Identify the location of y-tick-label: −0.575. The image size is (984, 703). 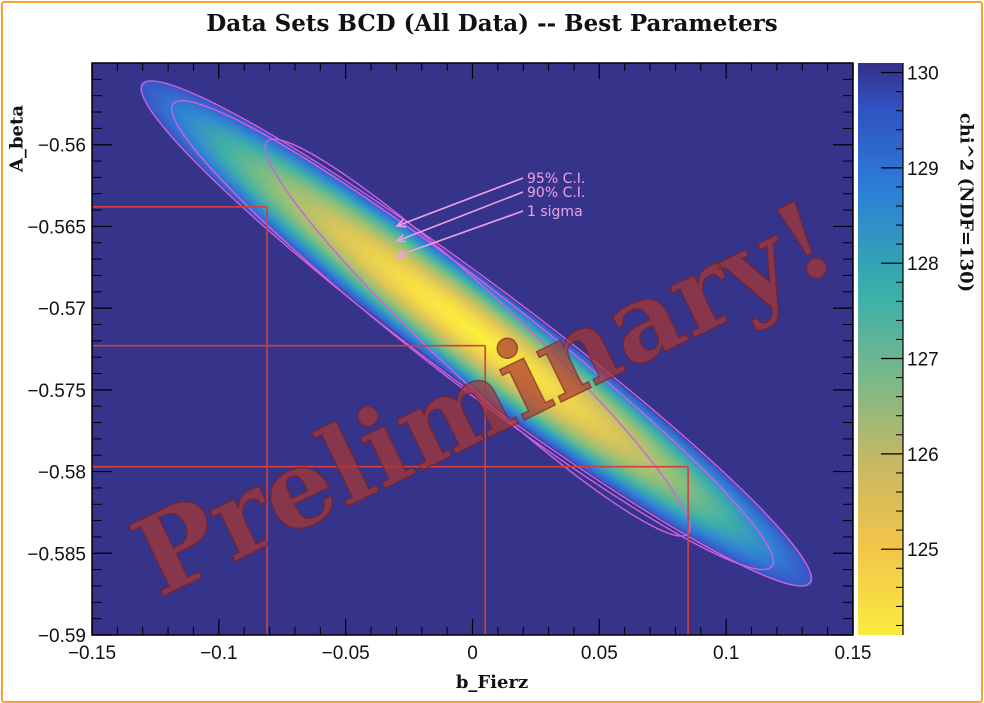
(56, 391).